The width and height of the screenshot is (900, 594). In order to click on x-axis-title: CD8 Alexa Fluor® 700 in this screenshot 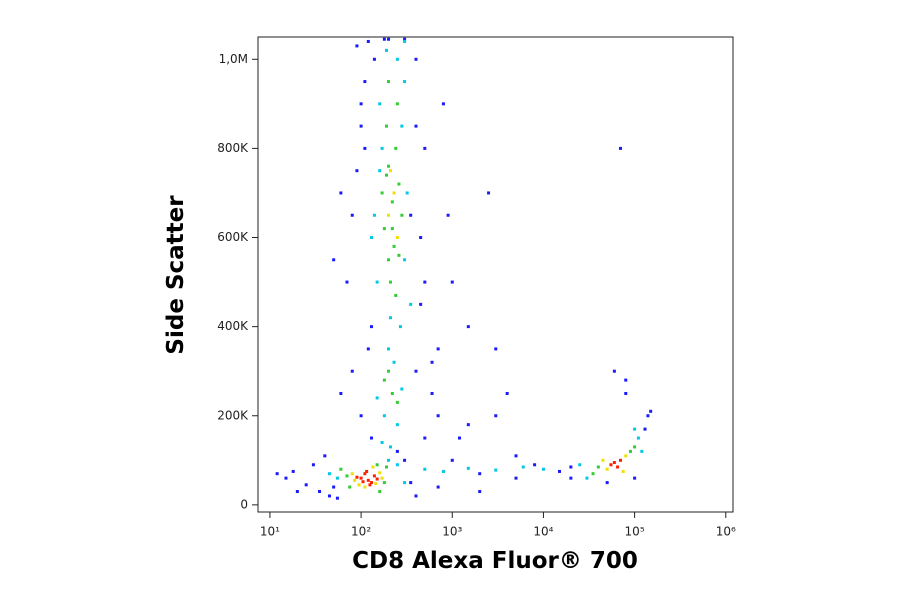, I will do `click(495, 561)`.